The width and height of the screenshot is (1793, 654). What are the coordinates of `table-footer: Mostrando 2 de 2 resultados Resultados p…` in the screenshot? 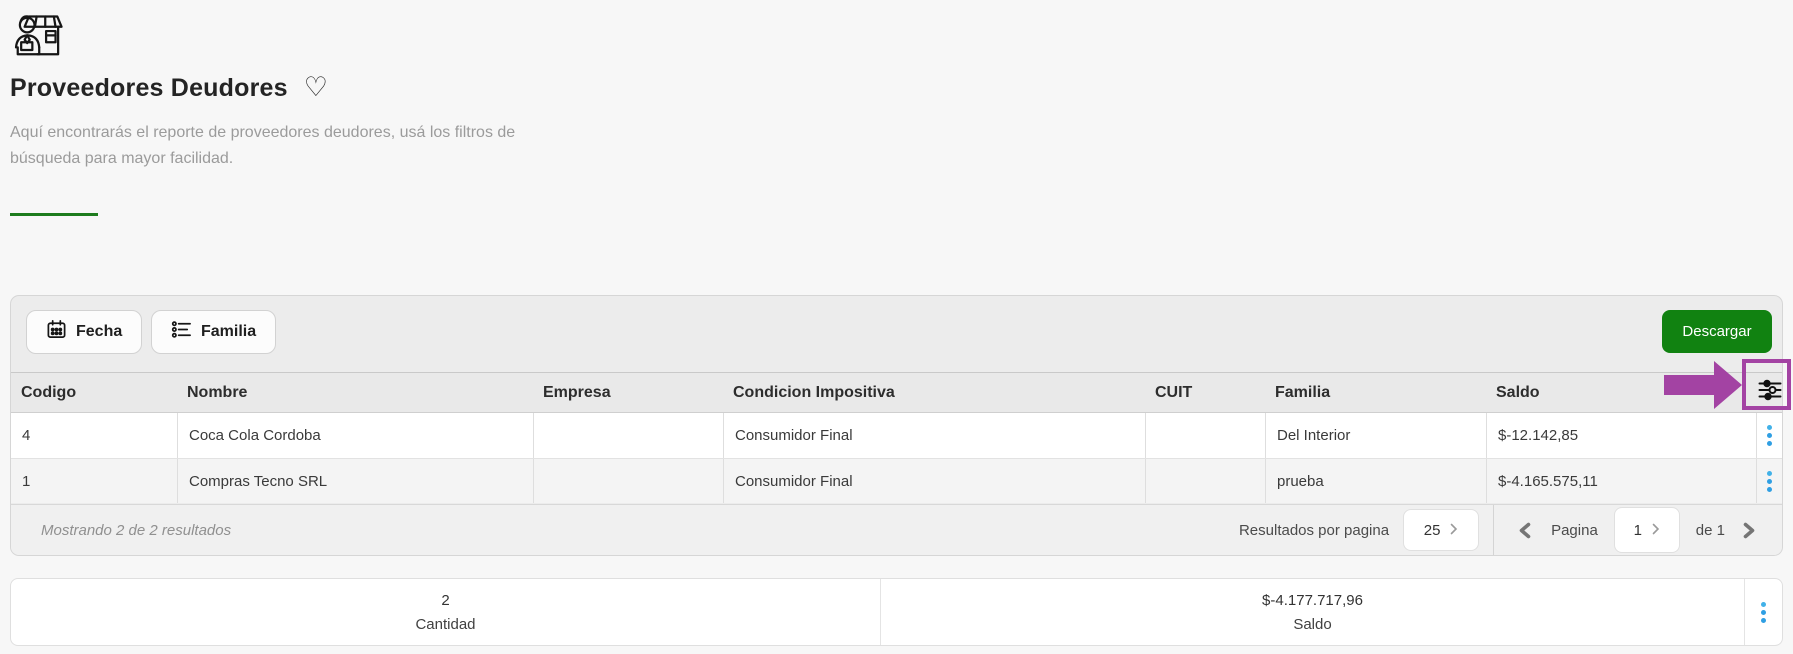 It's located at (896, 529).